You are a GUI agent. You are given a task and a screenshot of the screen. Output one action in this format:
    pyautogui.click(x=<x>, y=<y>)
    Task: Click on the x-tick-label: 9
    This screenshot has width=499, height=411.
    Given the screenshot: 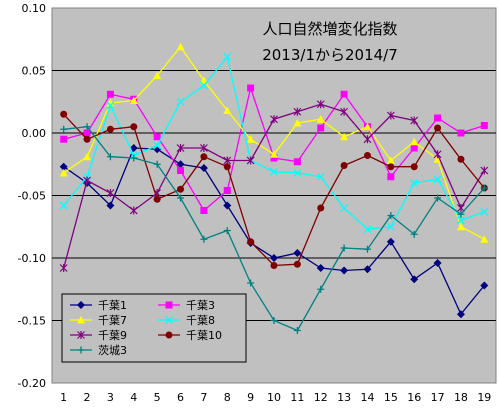 What is the action you would take?
    pyautogui.click(x=250, y=397)
    